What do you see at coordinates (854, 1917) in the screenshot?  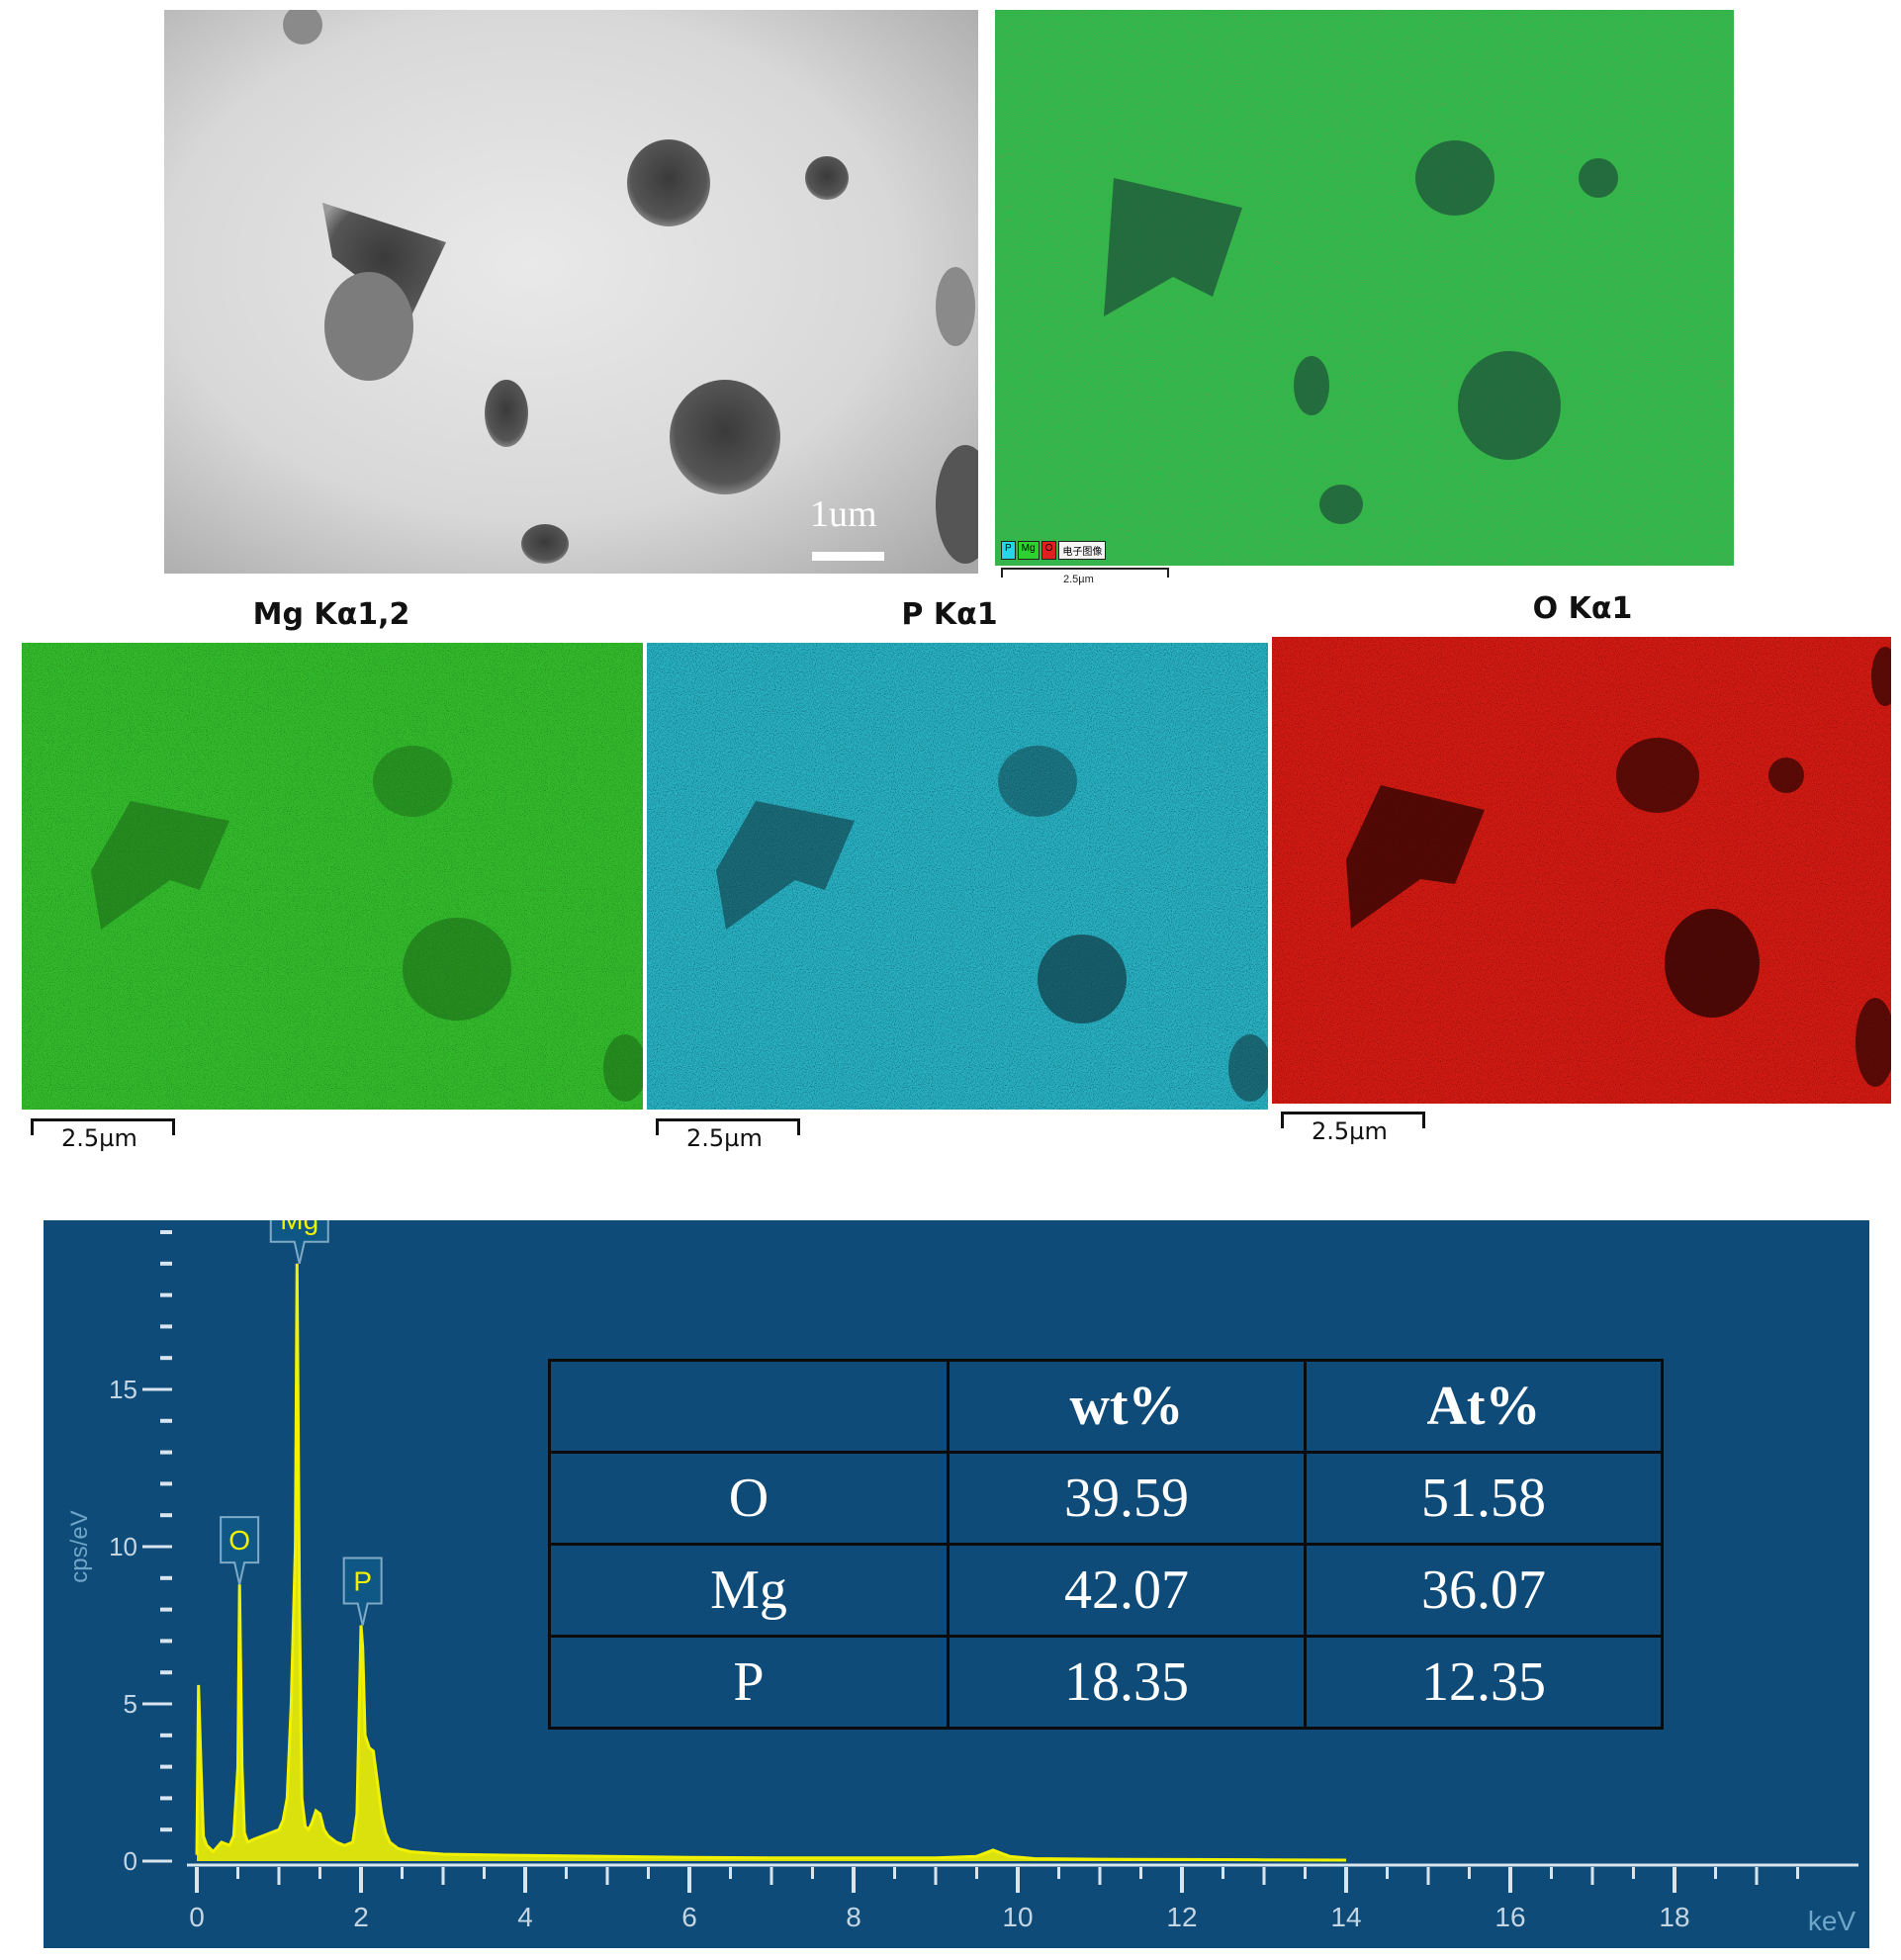 I see `x-tick-label: 8` at bounding box center [854, 1917].